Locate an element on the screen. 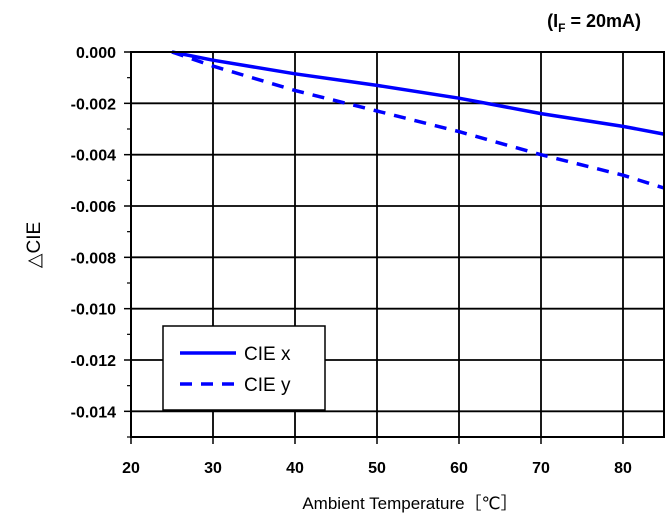  x-axis: 20 30 40 50 60 70 80 is located at coordinates (377, 457).